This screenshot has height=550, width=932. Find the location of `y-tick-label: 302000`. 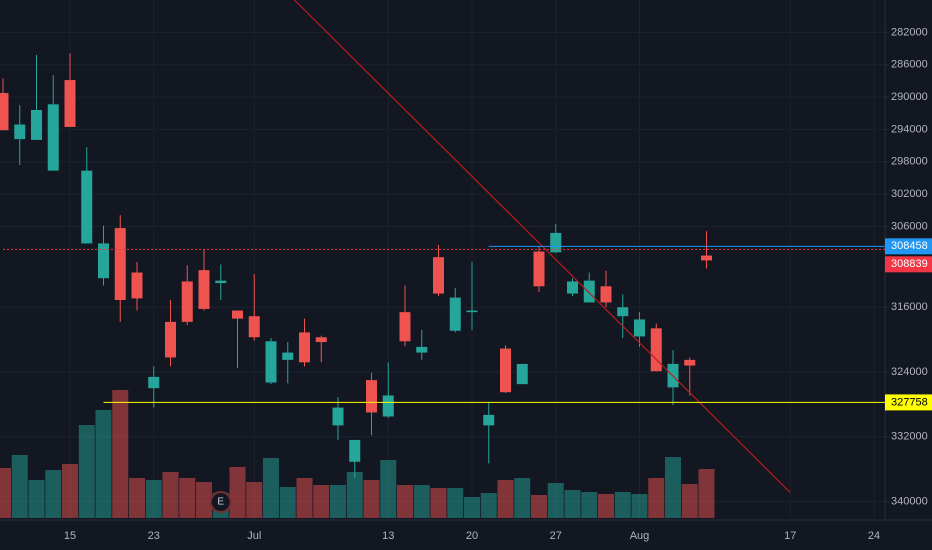

y-tick-label: 302000 is located at coordinates (909, 194).